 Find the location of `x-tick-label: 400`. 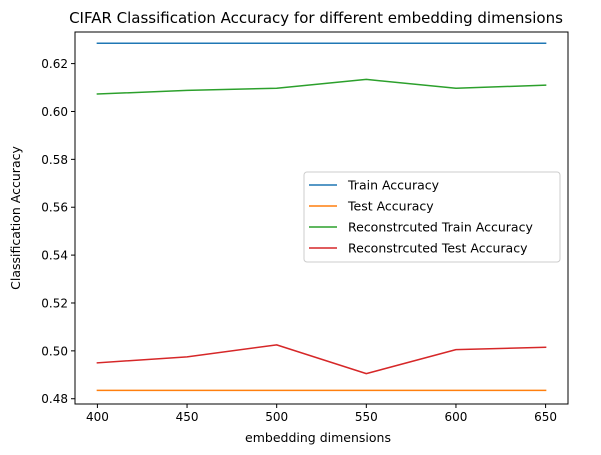

x-tick-label: 400 is located at coordinates (97, 417).